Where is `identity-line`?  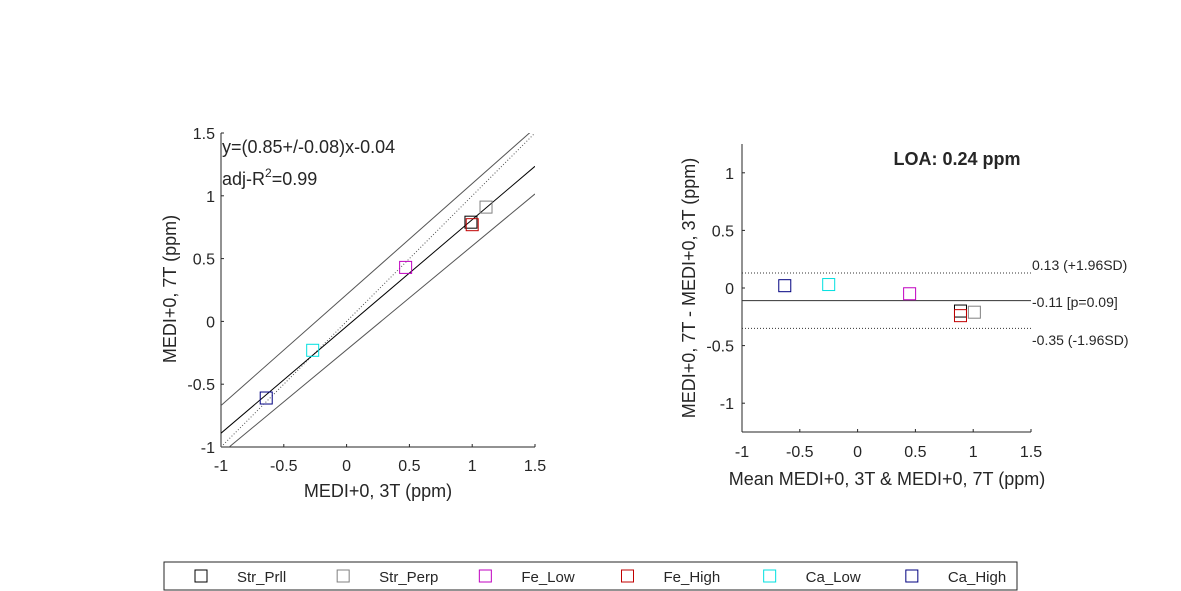 identity-line is located at coordinates (378, 290).